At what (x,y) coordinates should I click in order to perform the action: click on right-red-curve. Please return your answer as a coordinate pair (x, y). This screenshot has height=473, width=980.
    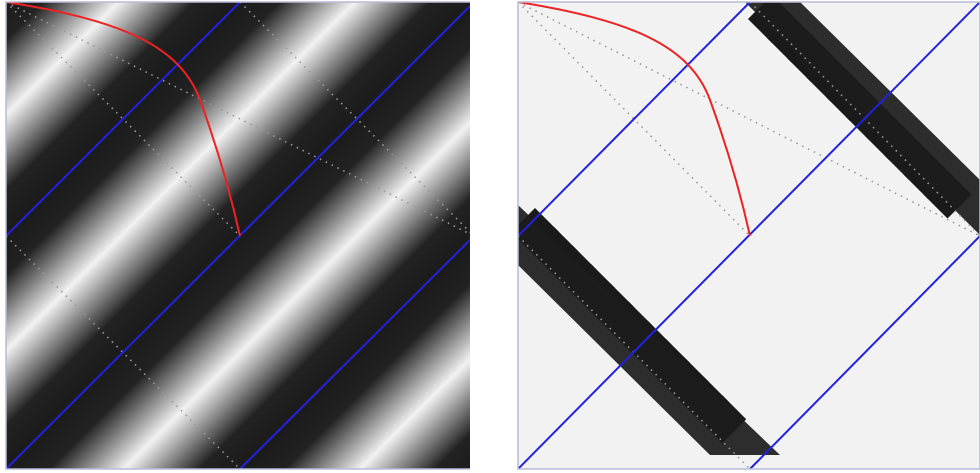
    Looking at the image, I should click on (634, 119).